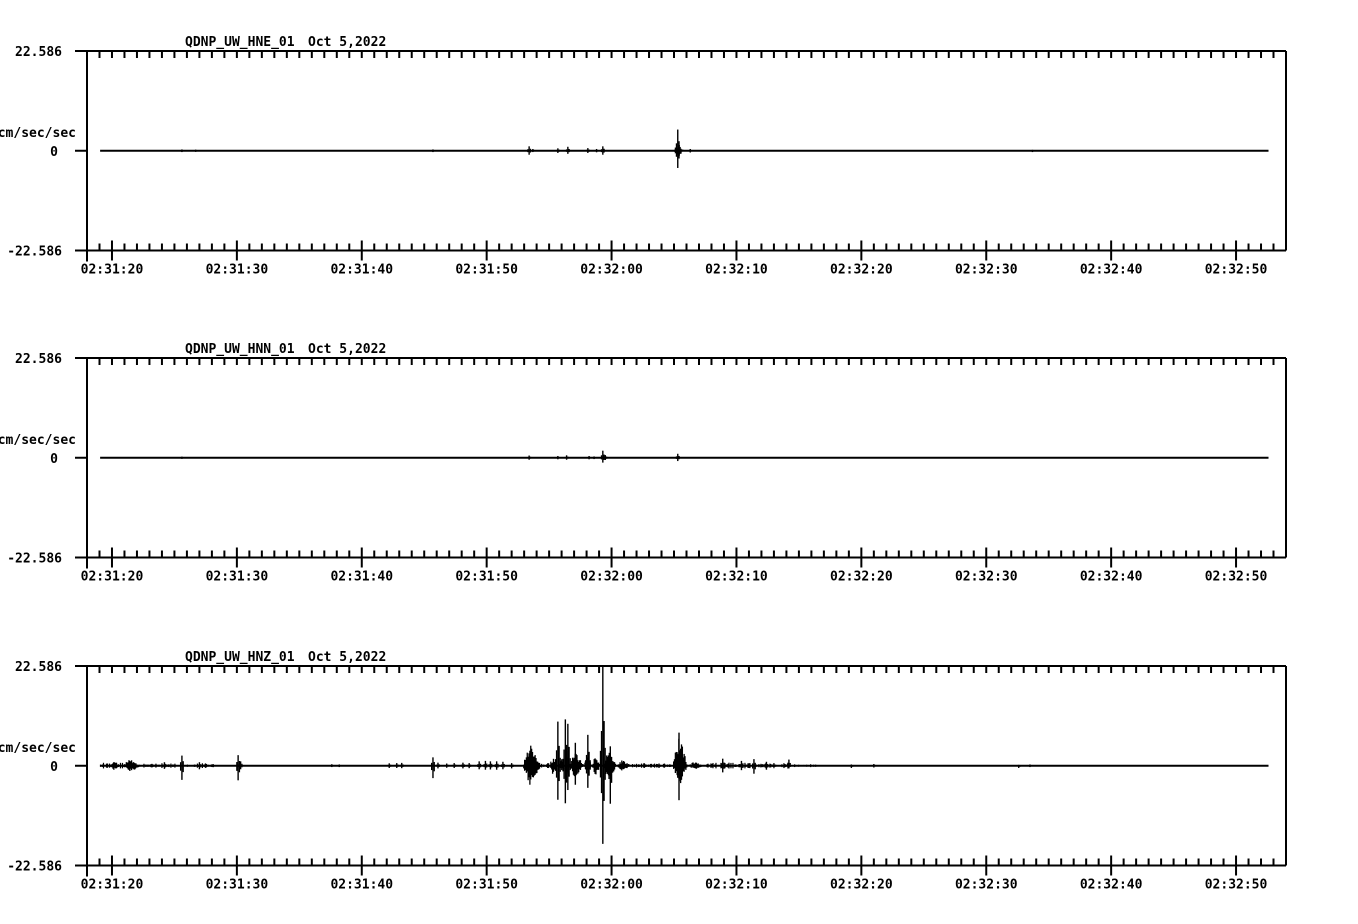 This screenshot has width=1358, height=924. I want to click on panel-title: QDNP_UW_HNE_01, so click(240, 42).